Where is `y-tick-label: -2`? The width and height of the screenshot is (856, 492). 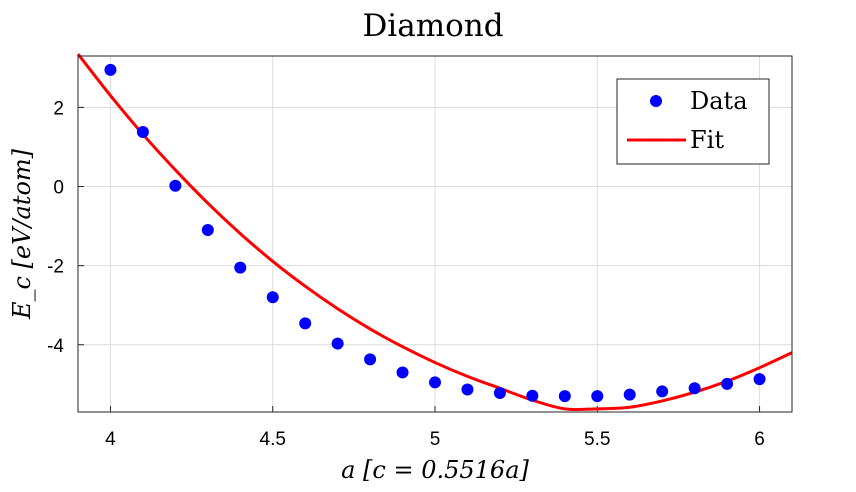 y-tick-label: -2 is located at coordinates (55, 267).